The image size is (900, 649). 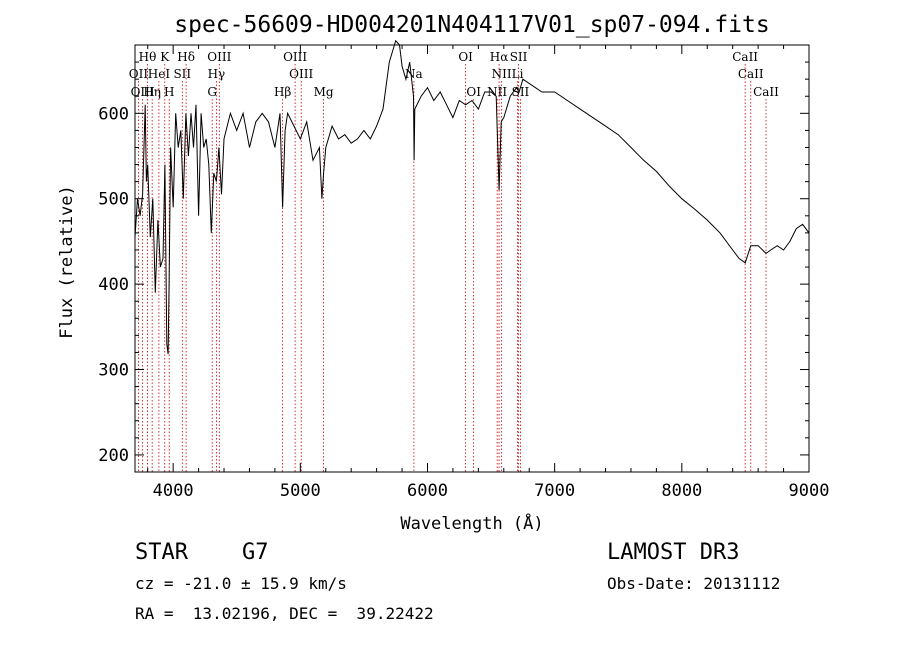 What do you see at coordinates (173, 491) in the screenshot?
I see `x-tick-label: 4000` at bounding box center [173, 491].